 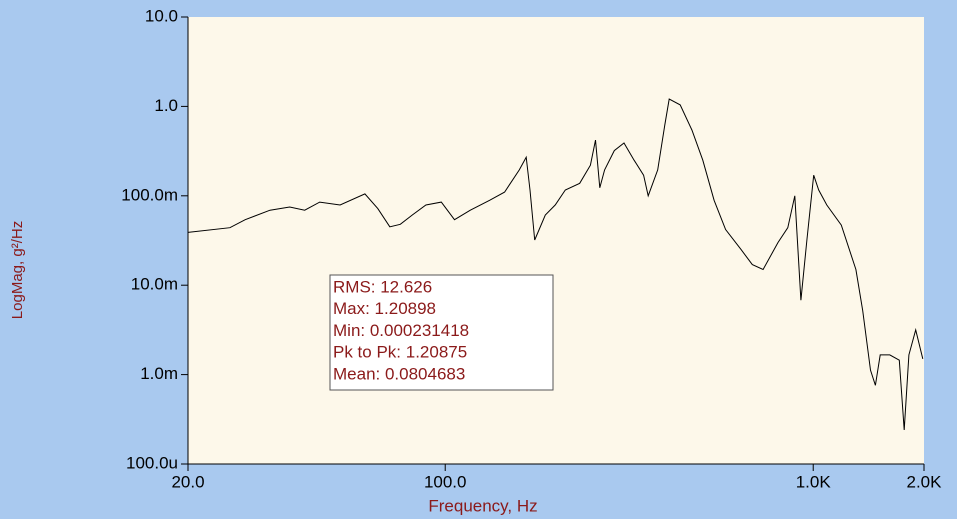 I want to click on y-tick-label: 1.0m, so click(x=159, y=373).